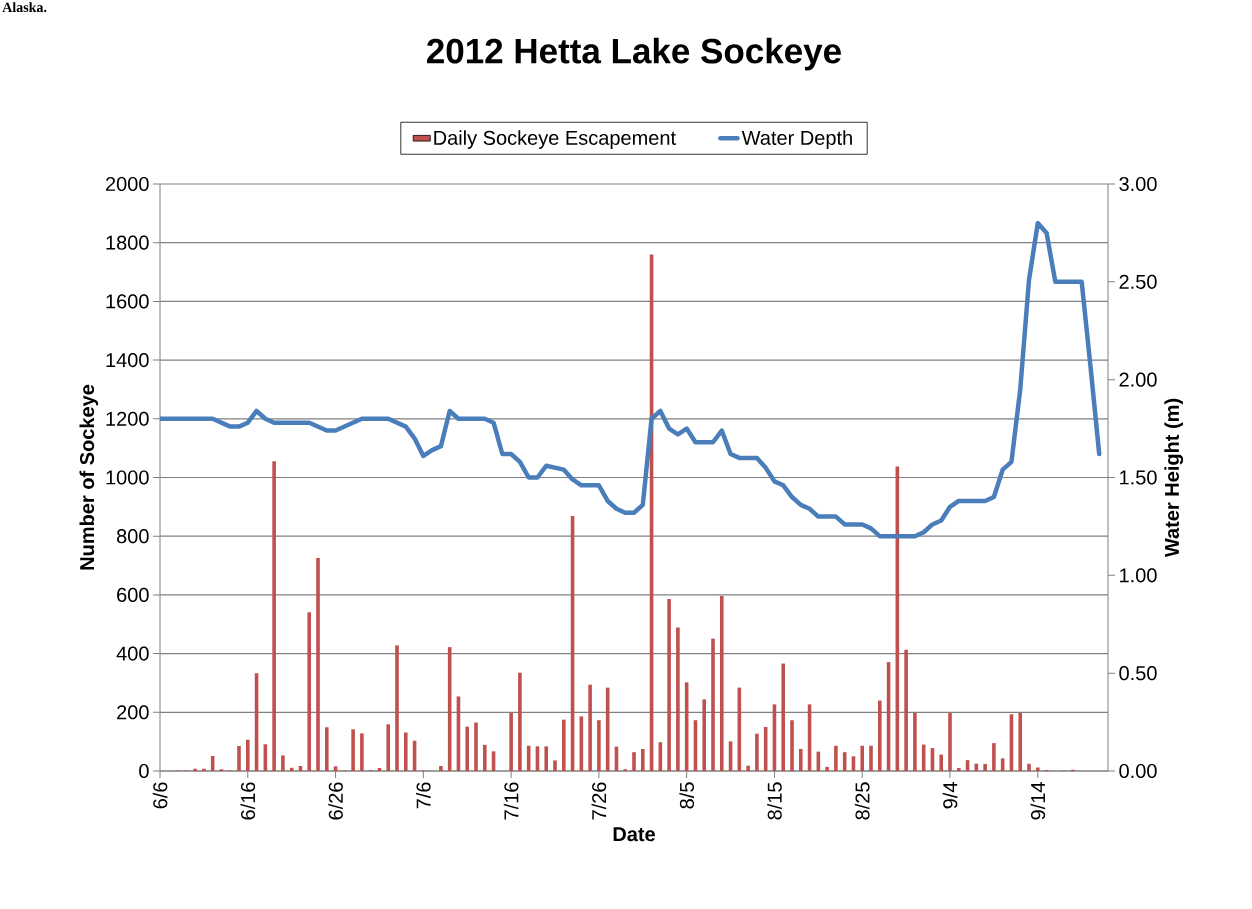  What do you see at coordinates (248, 801) in the screenshot?
I see `x-tick-label: 6/16` at bounding box center [248, 801].